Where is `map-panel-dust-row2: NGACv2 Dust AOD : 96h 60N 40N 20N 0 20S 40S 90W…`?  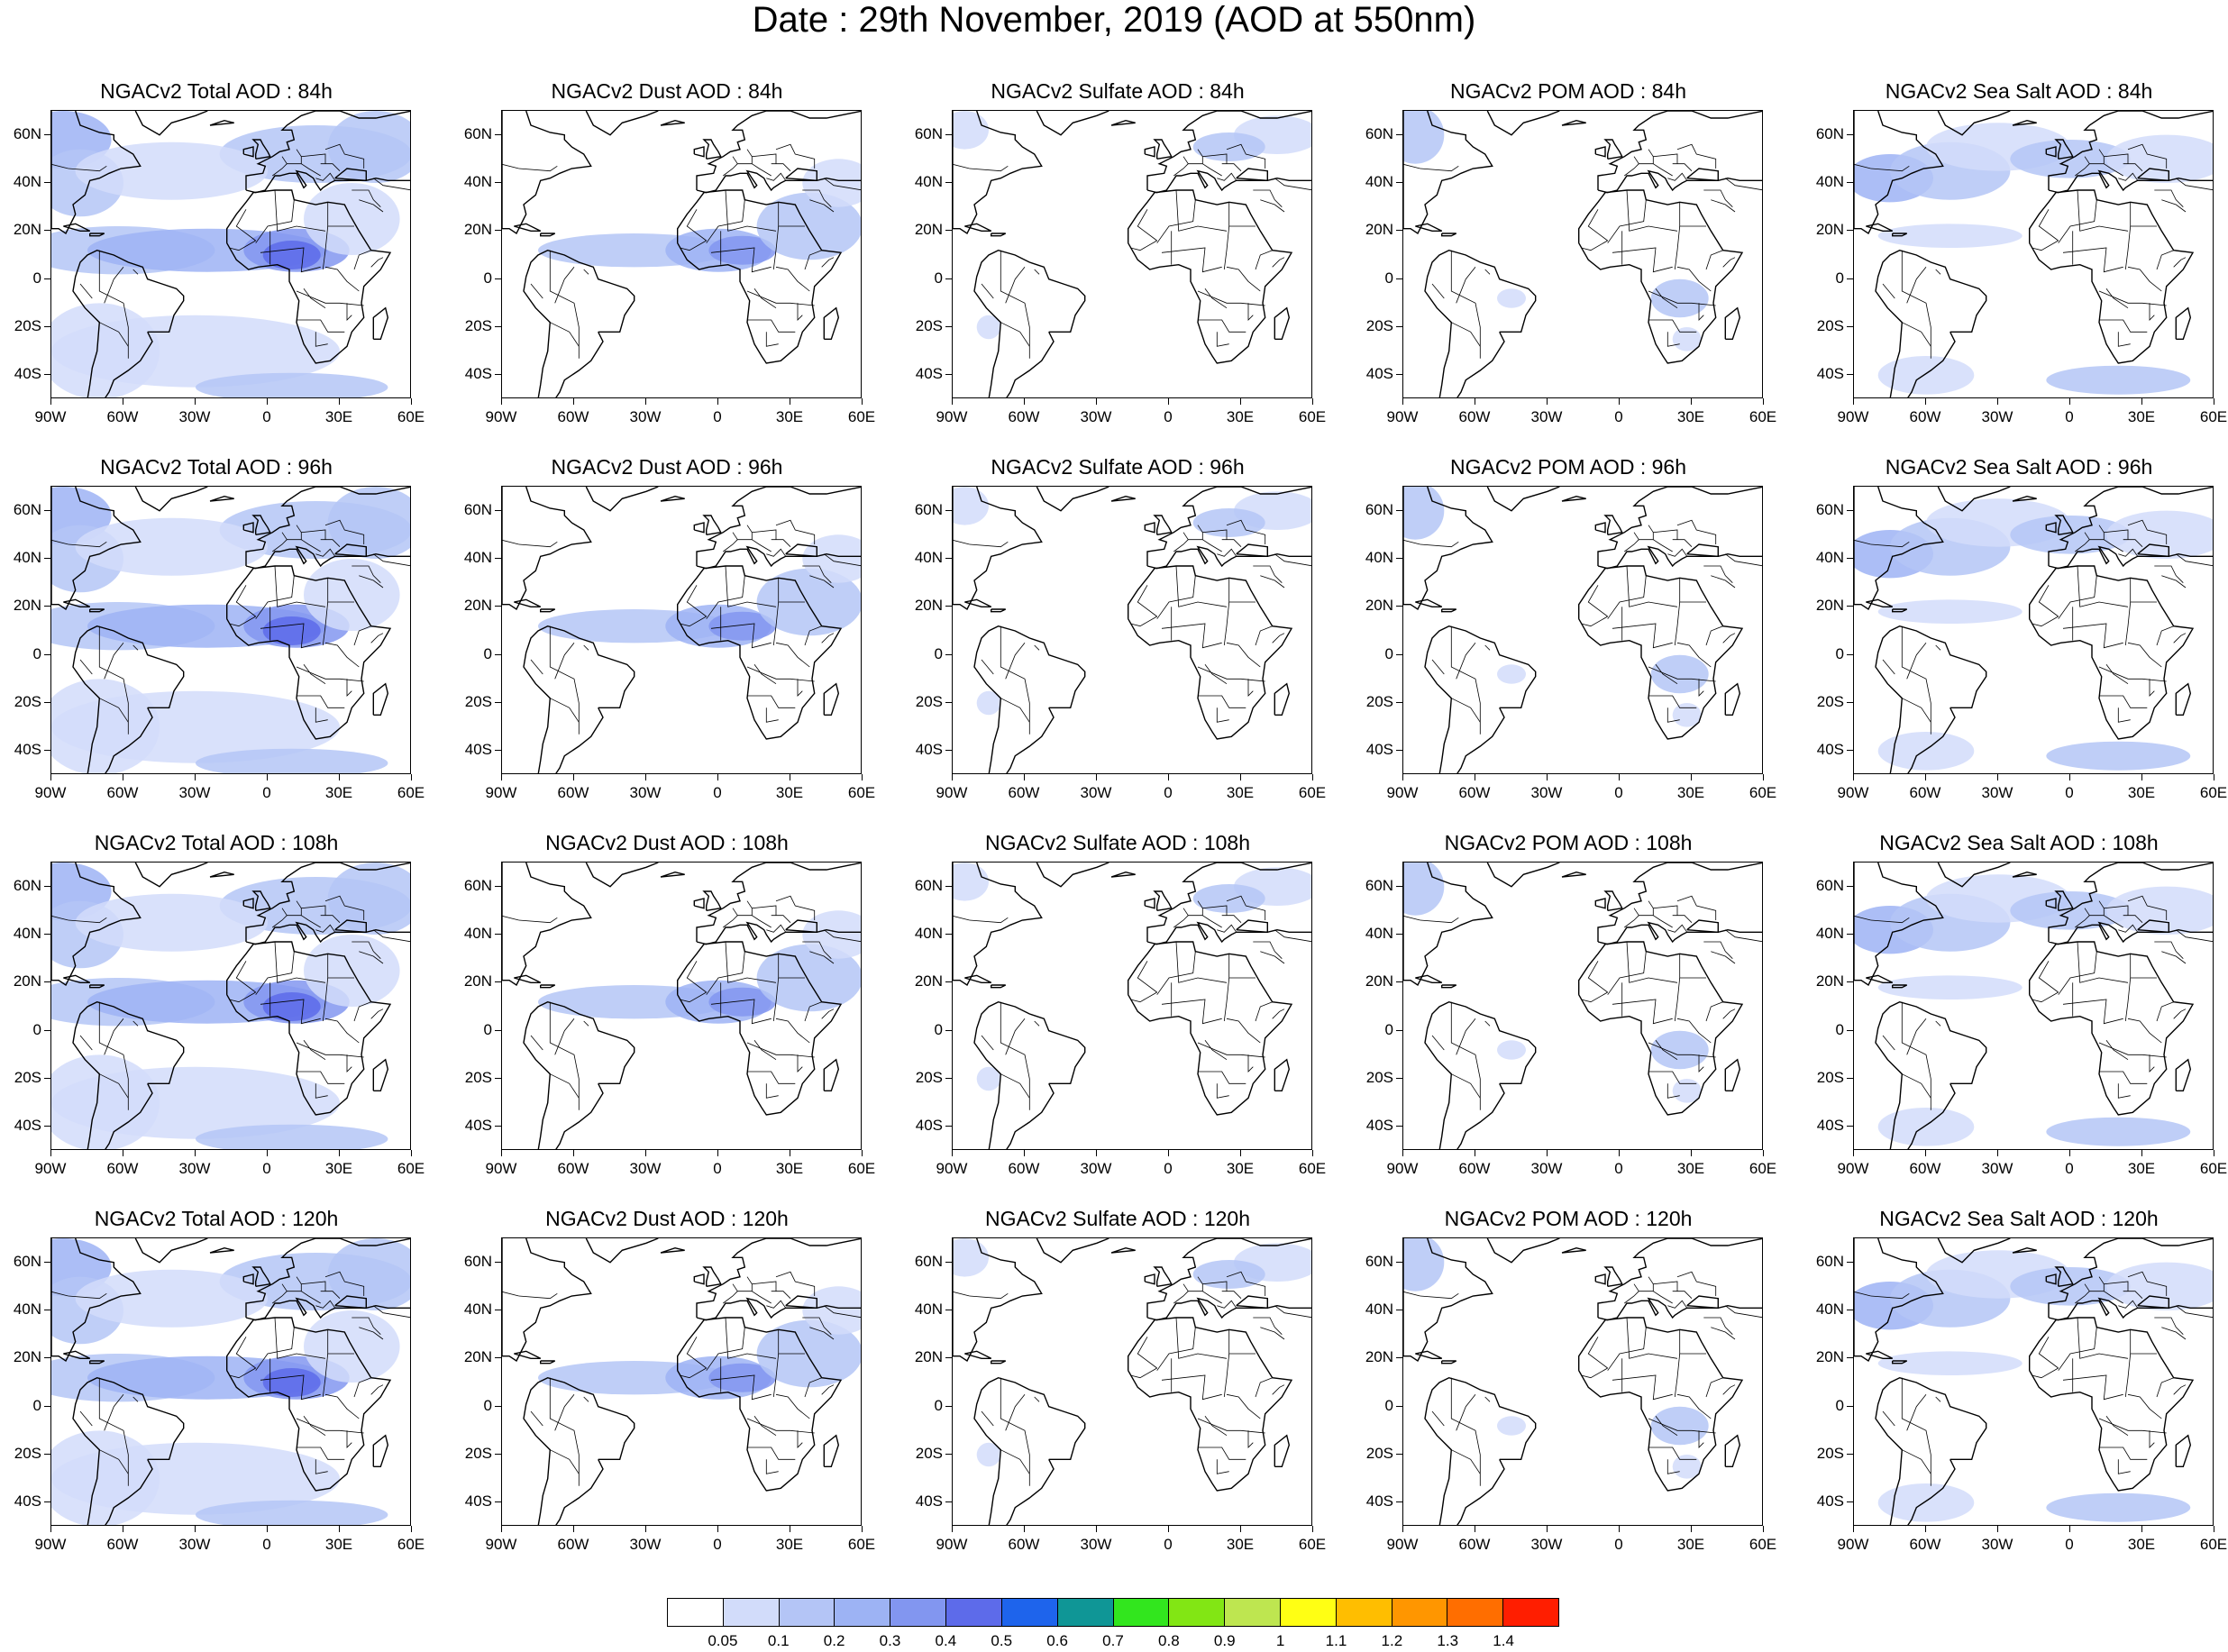 map-panel-dust-row2: NGACv2 Dust AOD : 96h 60N 40N 20N 0 20S 40S 90W… is located at coordinates (667, 640).